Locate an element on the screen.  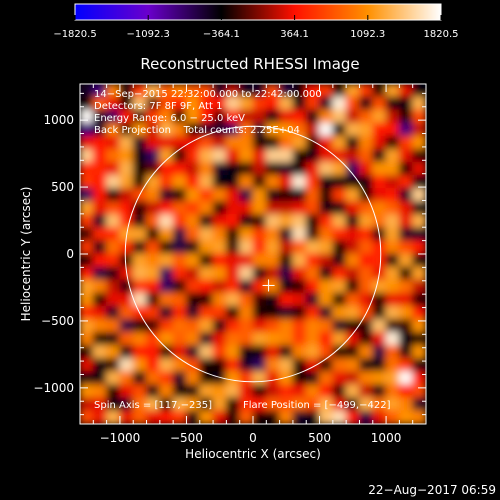
y-tick-label: −1000 is located at coordinates (53, 388).